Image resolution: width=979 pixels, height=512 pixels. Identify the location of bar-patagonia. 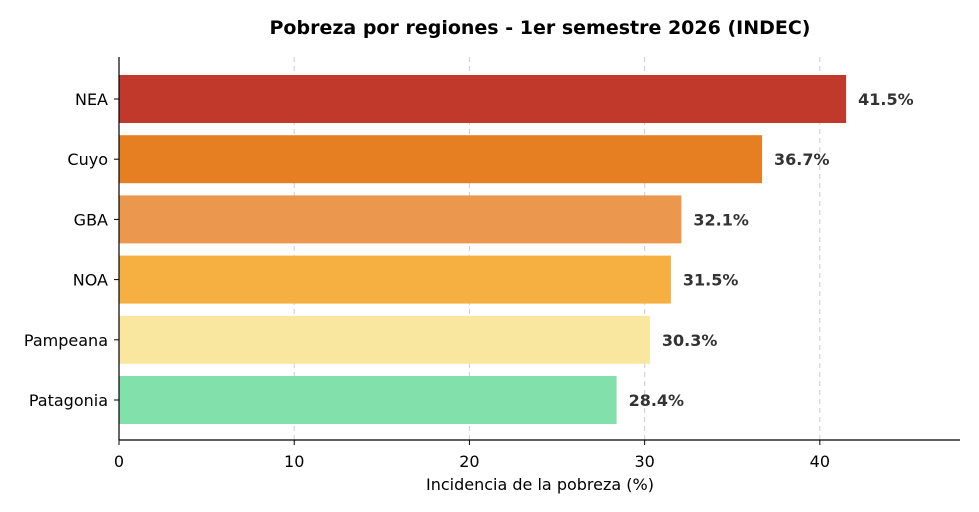
(368, 400).